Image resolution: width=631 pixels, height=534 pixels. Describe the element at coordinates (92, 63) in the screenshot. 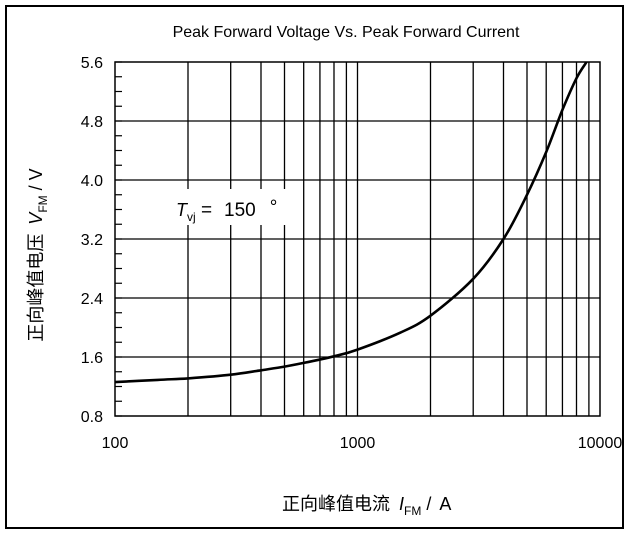

I see `y-tick-label: 5.6` at that location.